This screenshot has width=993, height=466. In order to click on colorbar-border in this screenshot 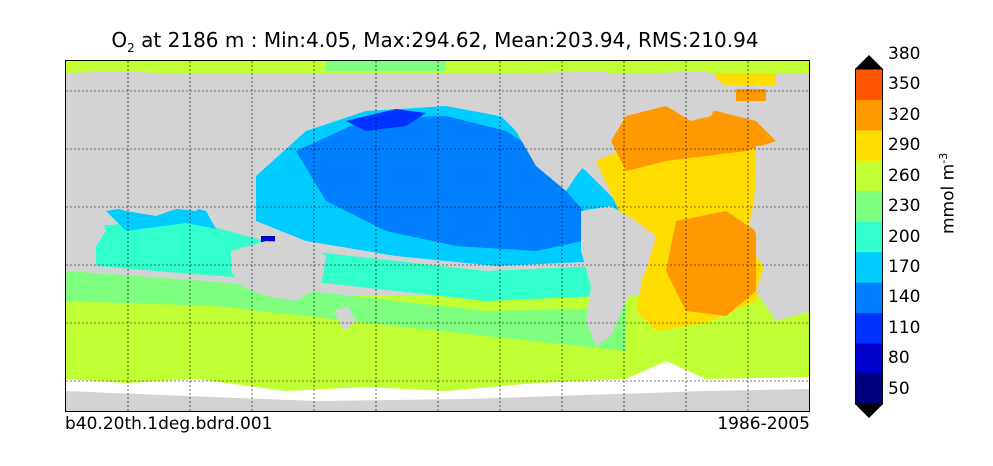, I will do `click(869, 236)`.